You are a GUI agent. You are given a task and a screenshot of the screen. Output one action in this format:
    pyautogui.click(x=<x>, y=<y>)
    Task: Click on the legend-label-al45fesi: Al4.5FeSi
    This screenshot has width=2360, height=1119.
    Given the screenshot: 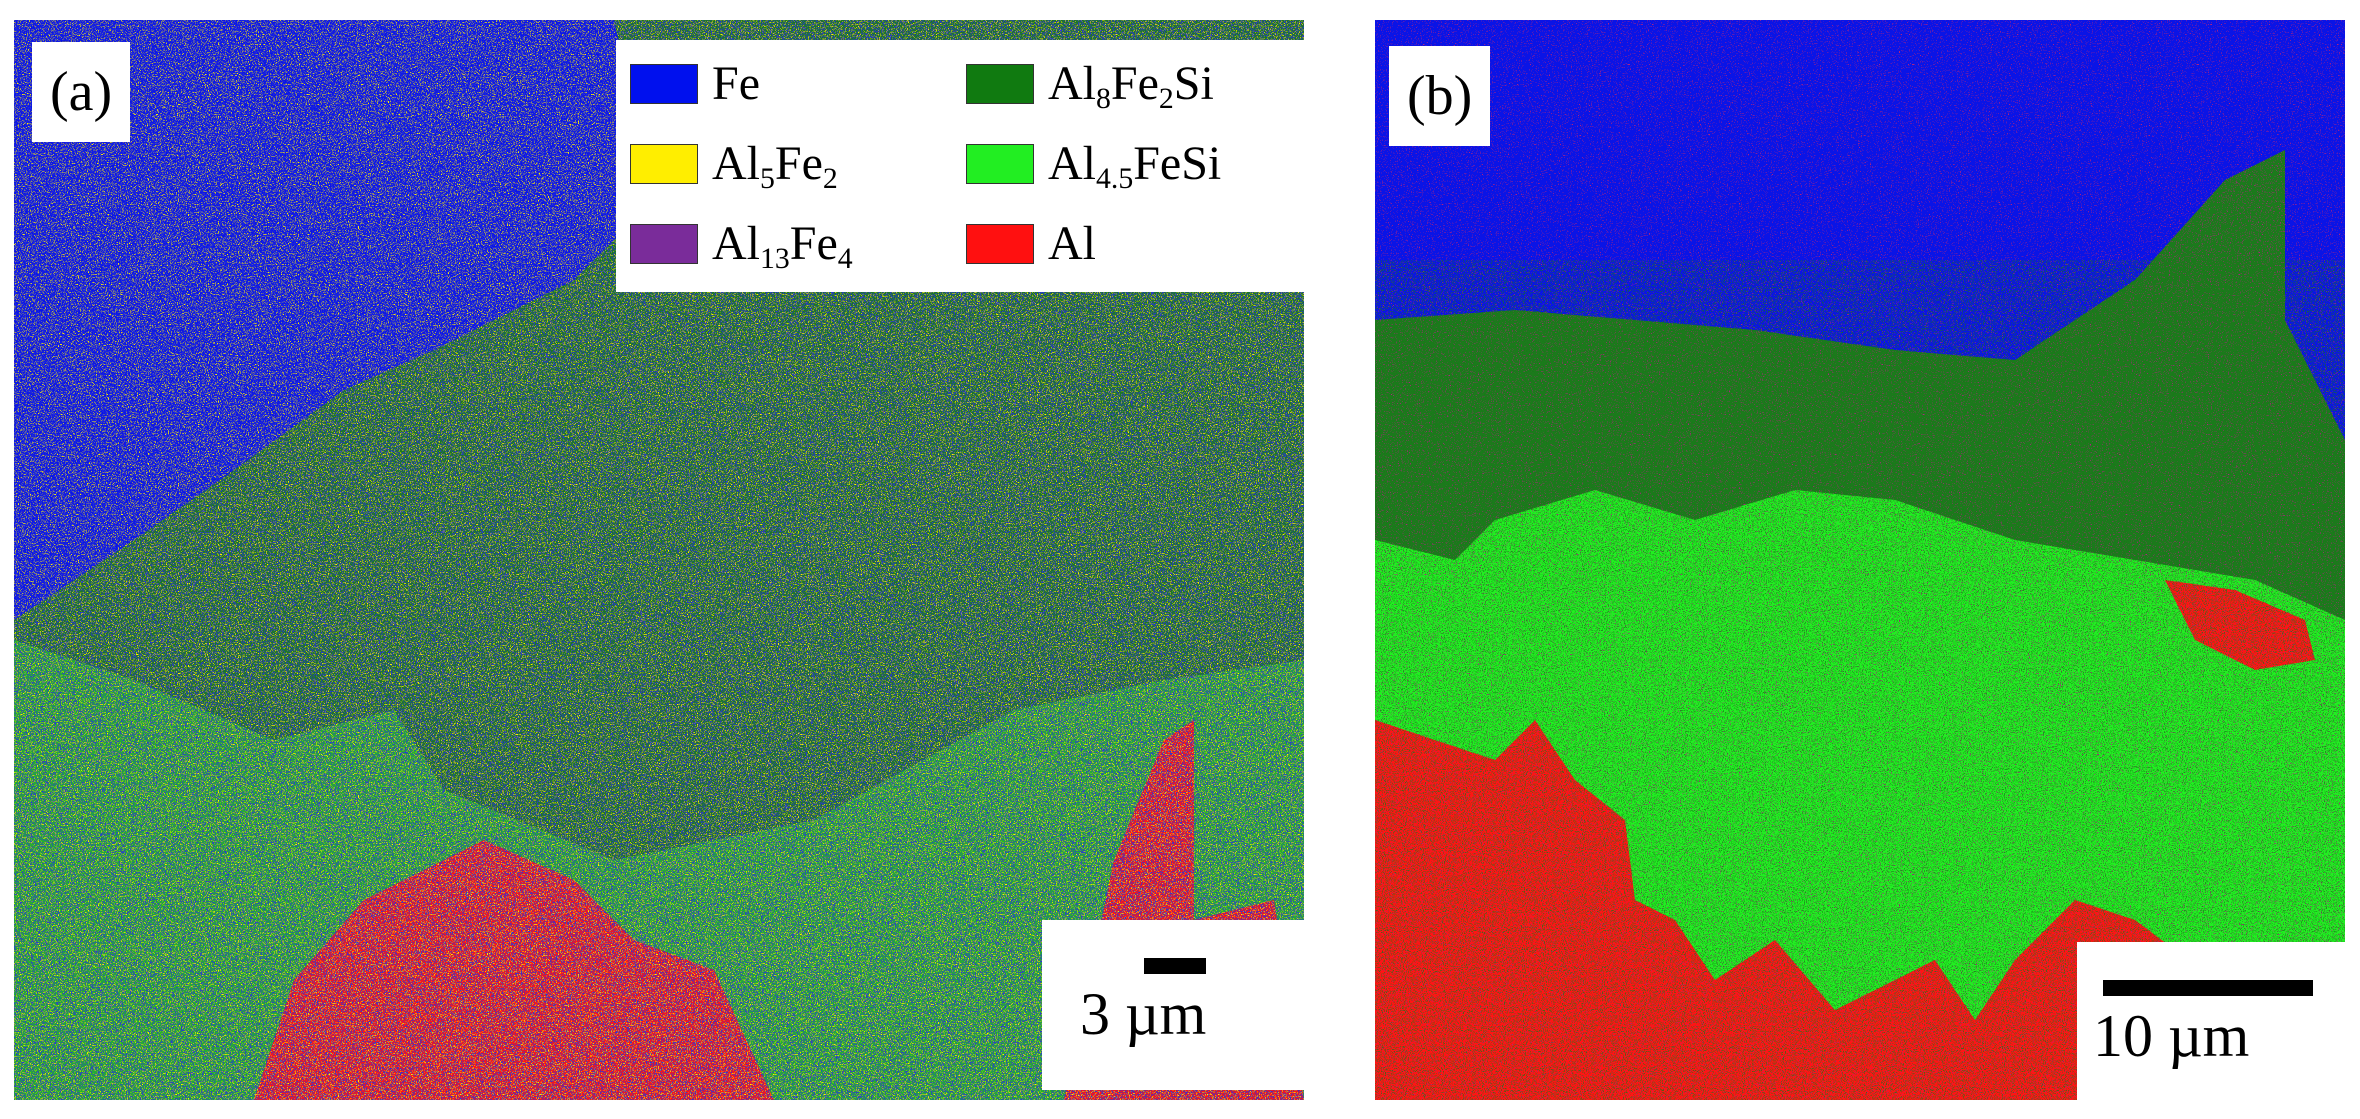 What is the action you would take?
    pyautogui.click(x=1135, y=166)
    